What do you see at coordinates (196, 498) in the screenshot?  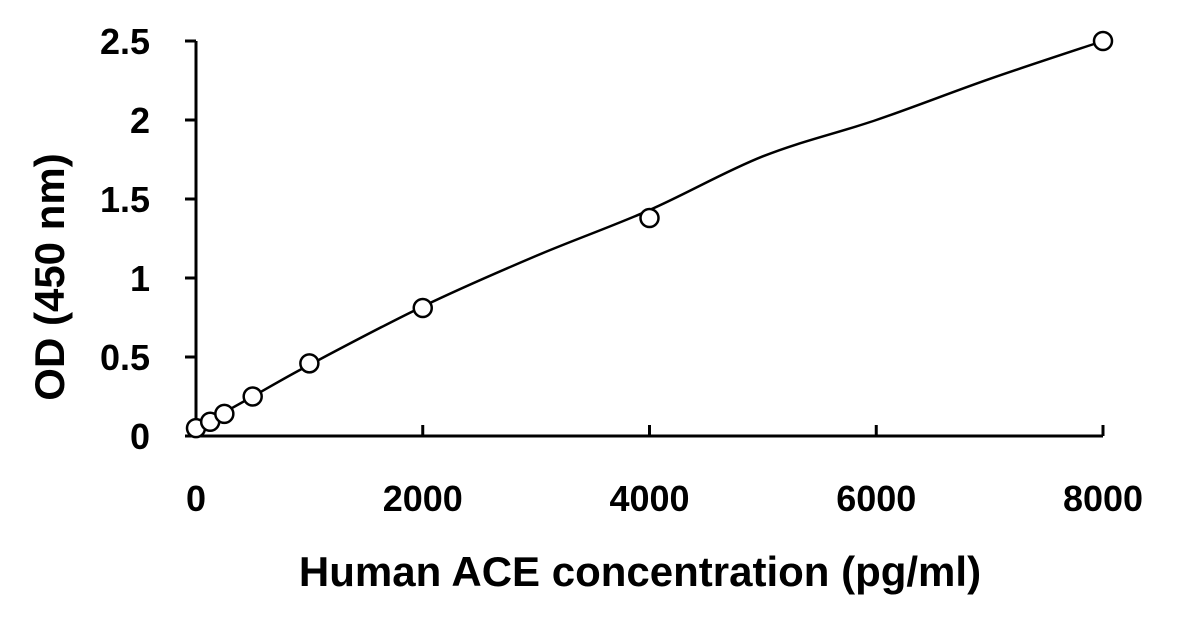 I see `x-tick-label: 0` at bounding box center [196, 498].